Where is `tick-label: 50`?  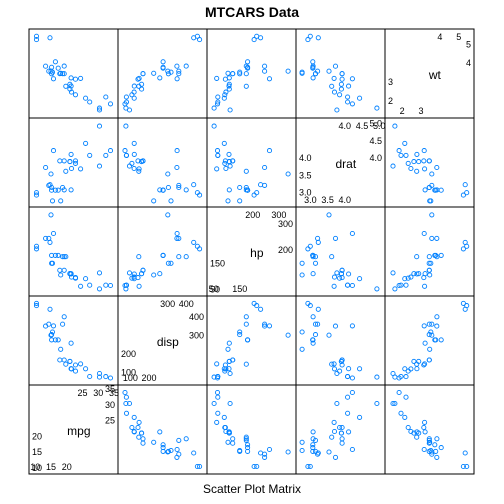
tick-label: 50 is located at coordinates (215, 289).